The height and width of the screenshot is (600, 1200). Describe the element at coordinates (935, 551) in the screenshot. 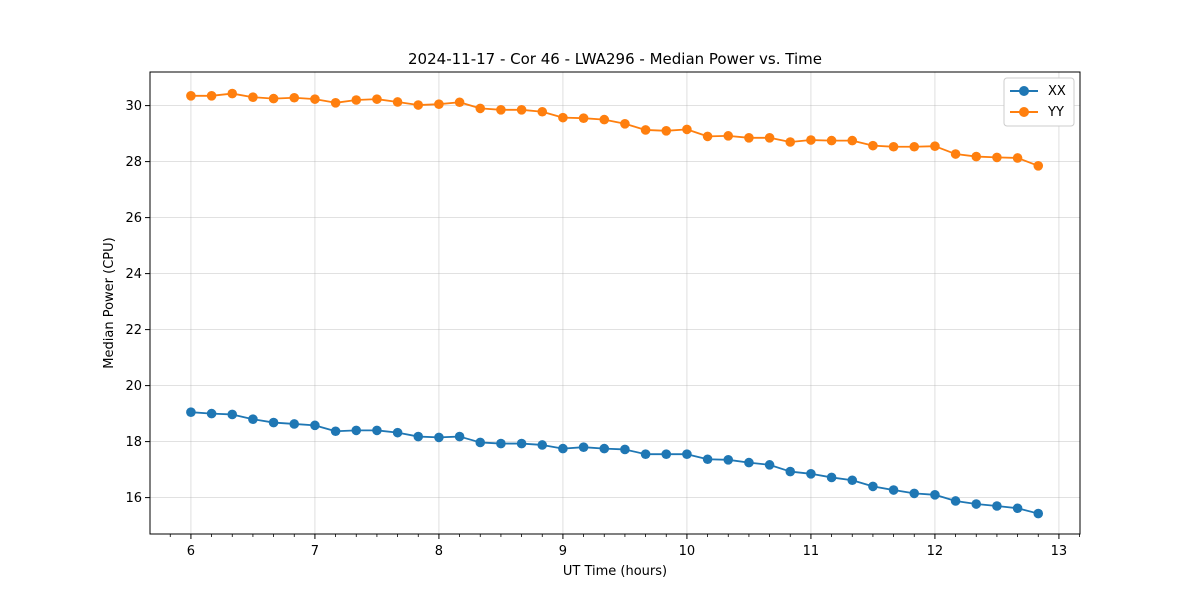

I see `x-tick-label: 12` at that location.